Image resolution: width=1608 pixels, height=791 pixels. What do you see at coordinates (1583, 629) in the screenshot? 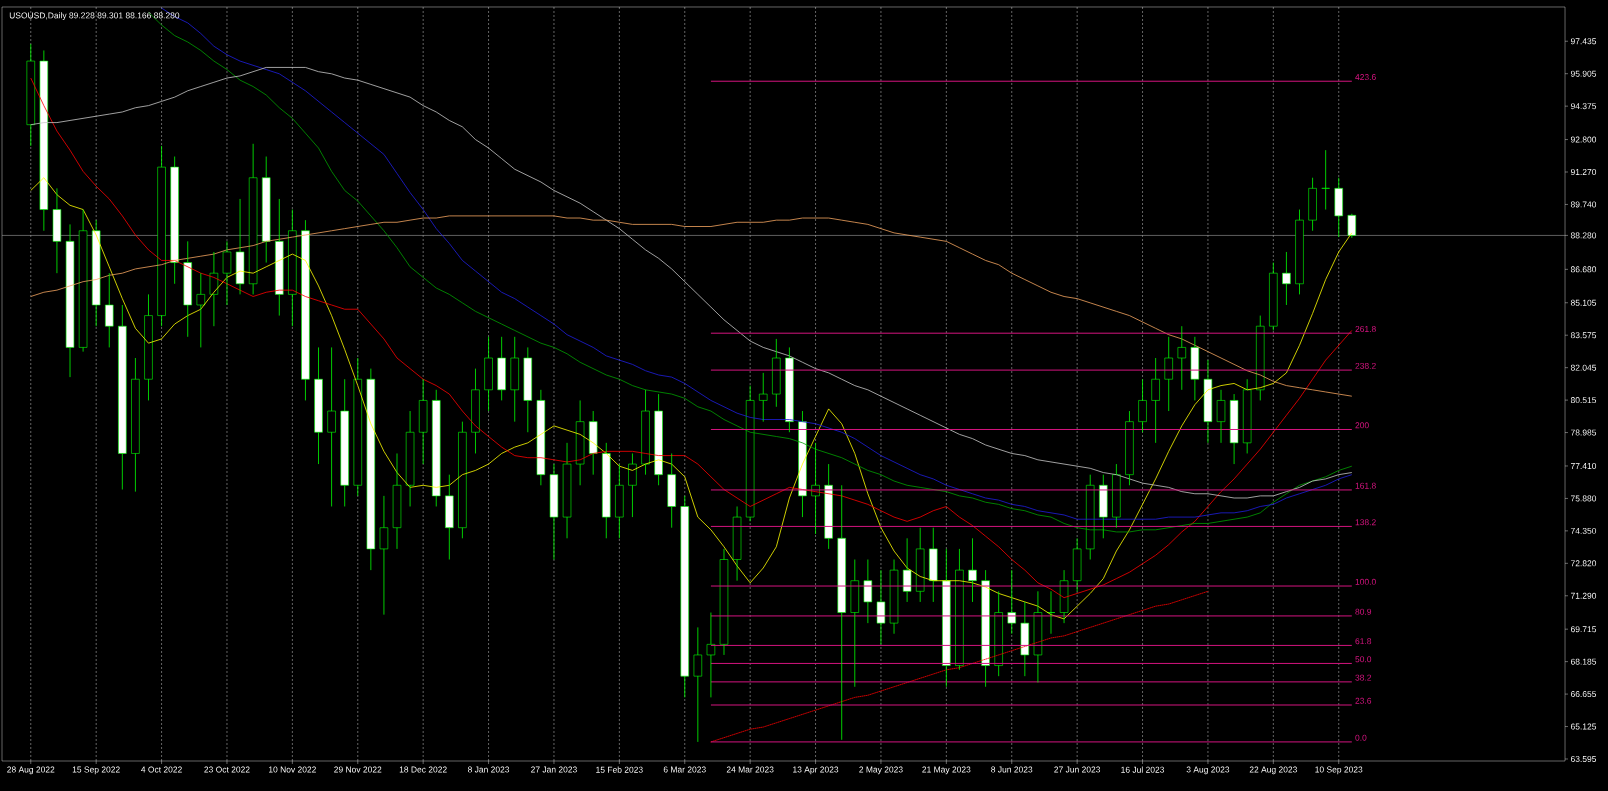
I see `y-tick-label: 69.715` at bounding box center [1583, 629].